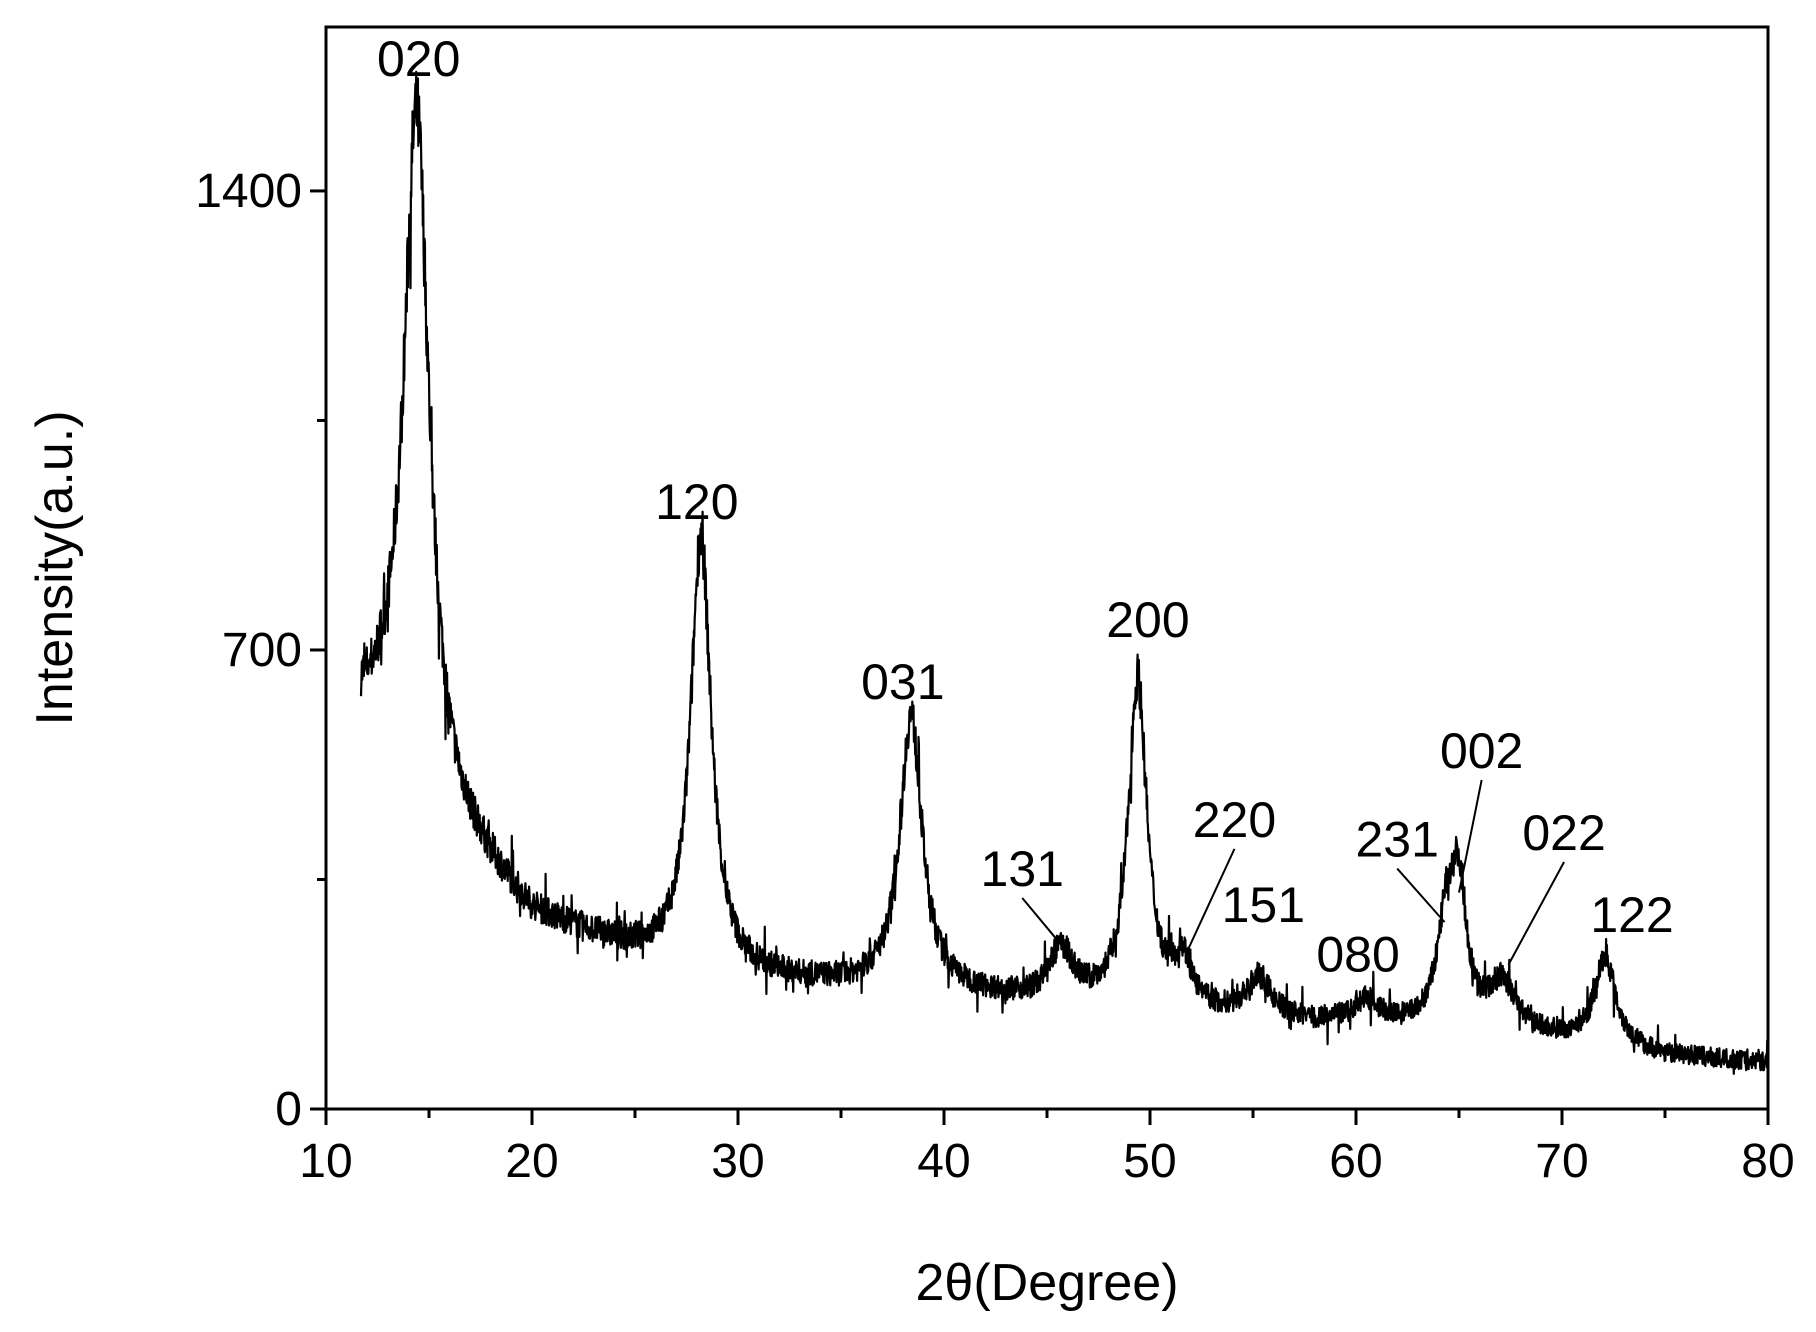  Describe the element at coordinates (288, 1109) in the screenshot. I see `y-tick-label: 0` at that location.